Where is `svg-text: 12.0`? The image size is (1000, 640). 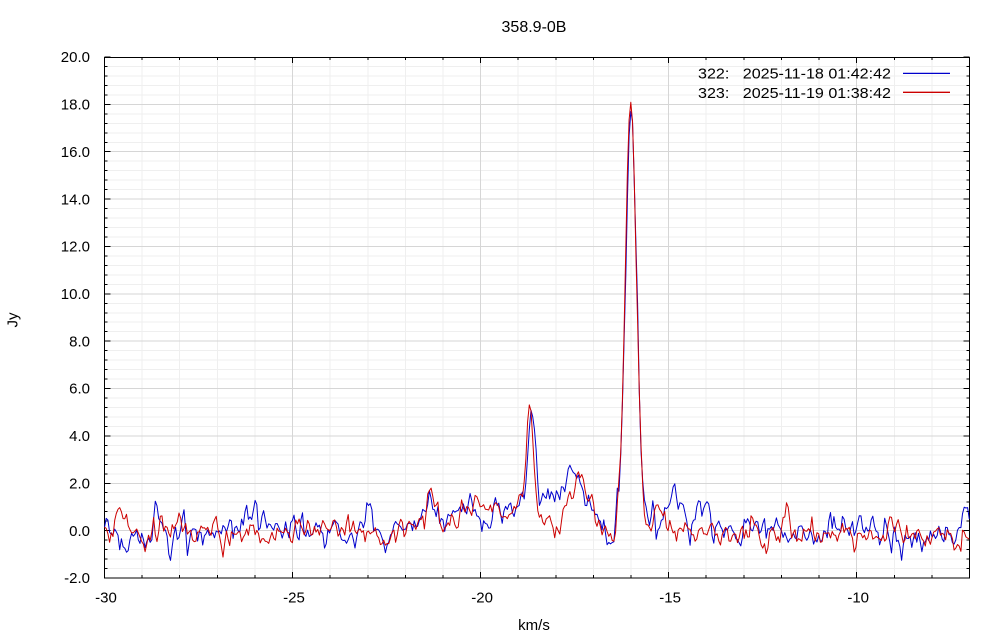
svg-text: 12.0 is located at coordinates (75, 247).